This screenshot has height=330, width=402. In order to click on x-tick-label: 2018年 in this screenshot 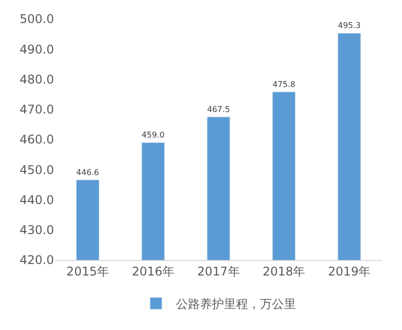, I will do `click(284, 271)`.